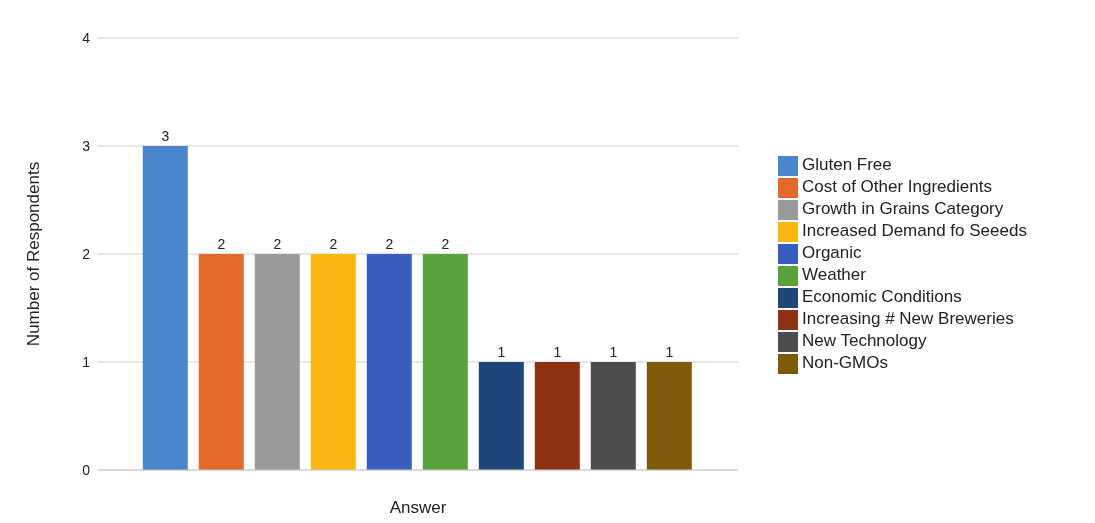 The width and height of the screenshot is (1095, 523). I want to click on legend-label: New Technology, so click(864, 340).